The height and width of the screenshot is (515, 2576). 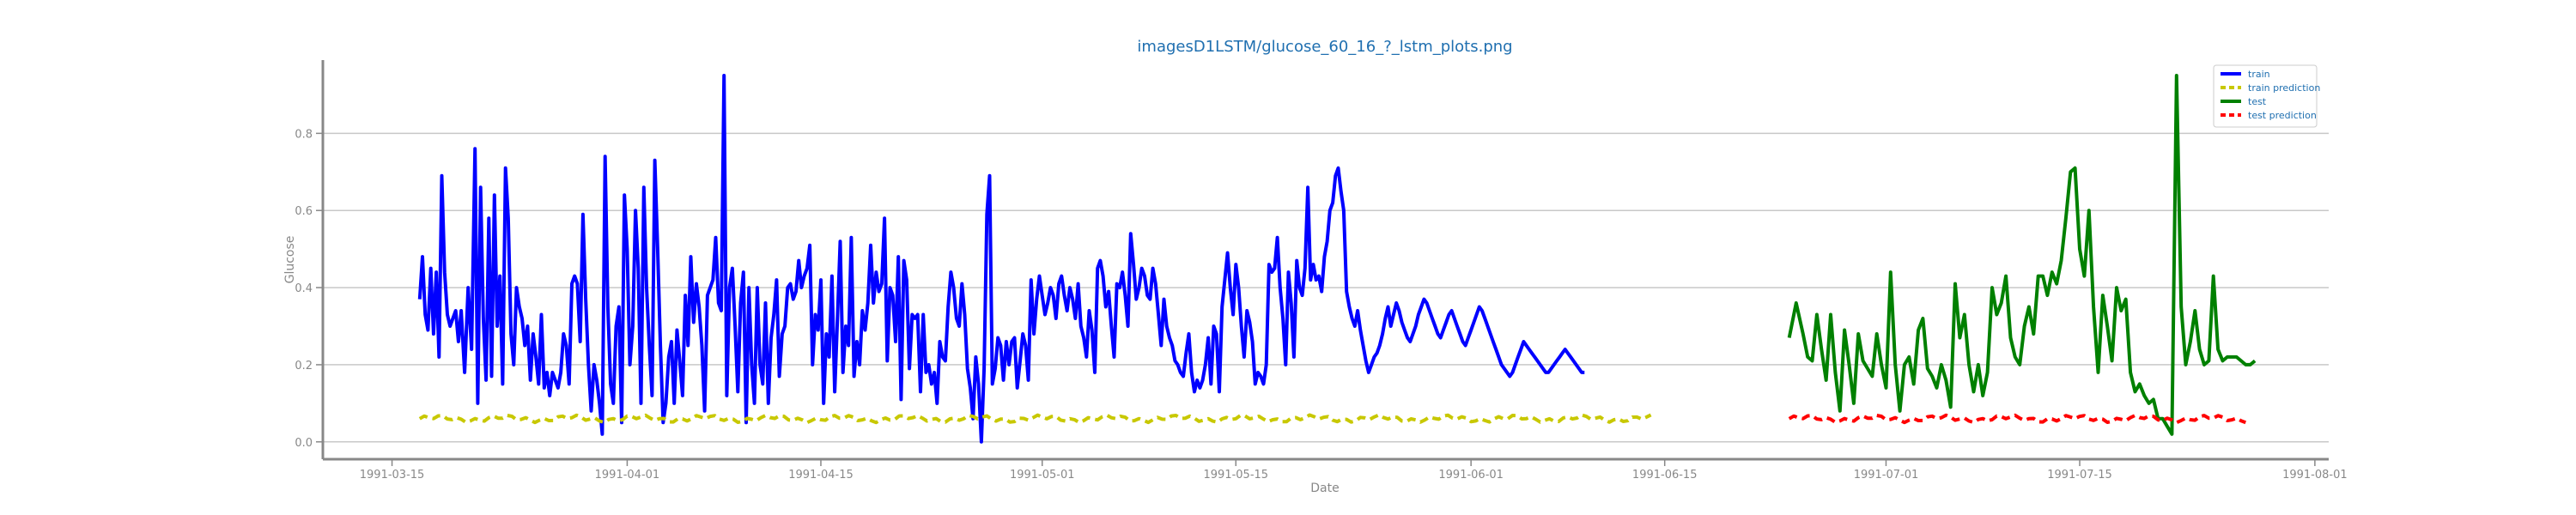 What do you see at coordinates (821, 475) in the screenshot?
I see `x-tick-label: 1991-04-15` at bounding box center [821, 475].